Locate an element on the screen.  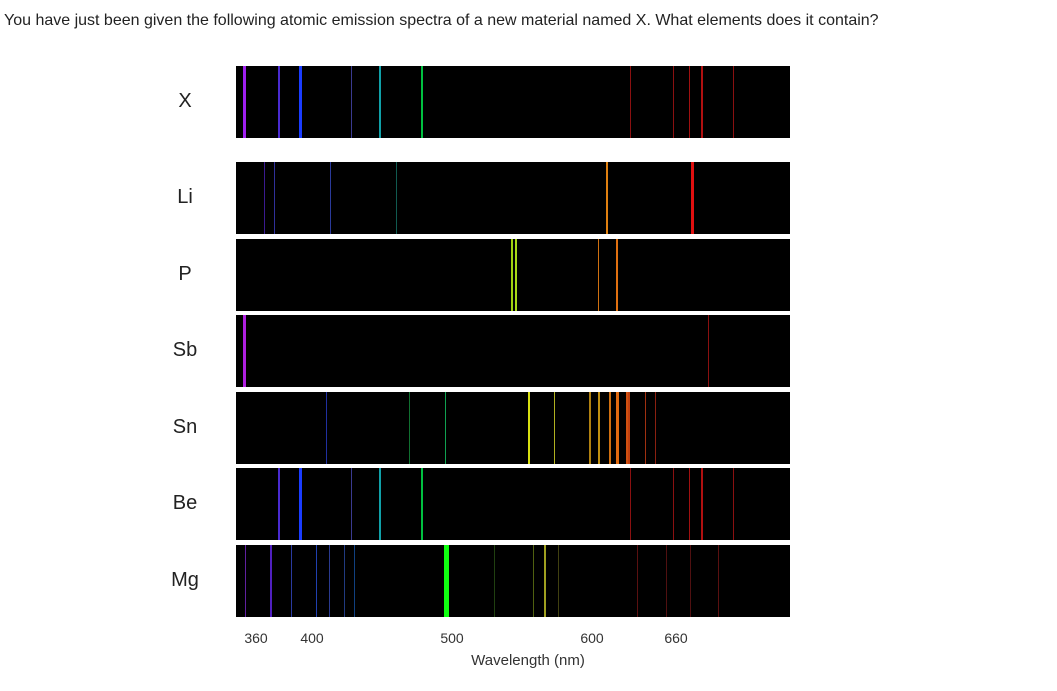
spectrum-label-li: Li is located at coordinates (185, 197).